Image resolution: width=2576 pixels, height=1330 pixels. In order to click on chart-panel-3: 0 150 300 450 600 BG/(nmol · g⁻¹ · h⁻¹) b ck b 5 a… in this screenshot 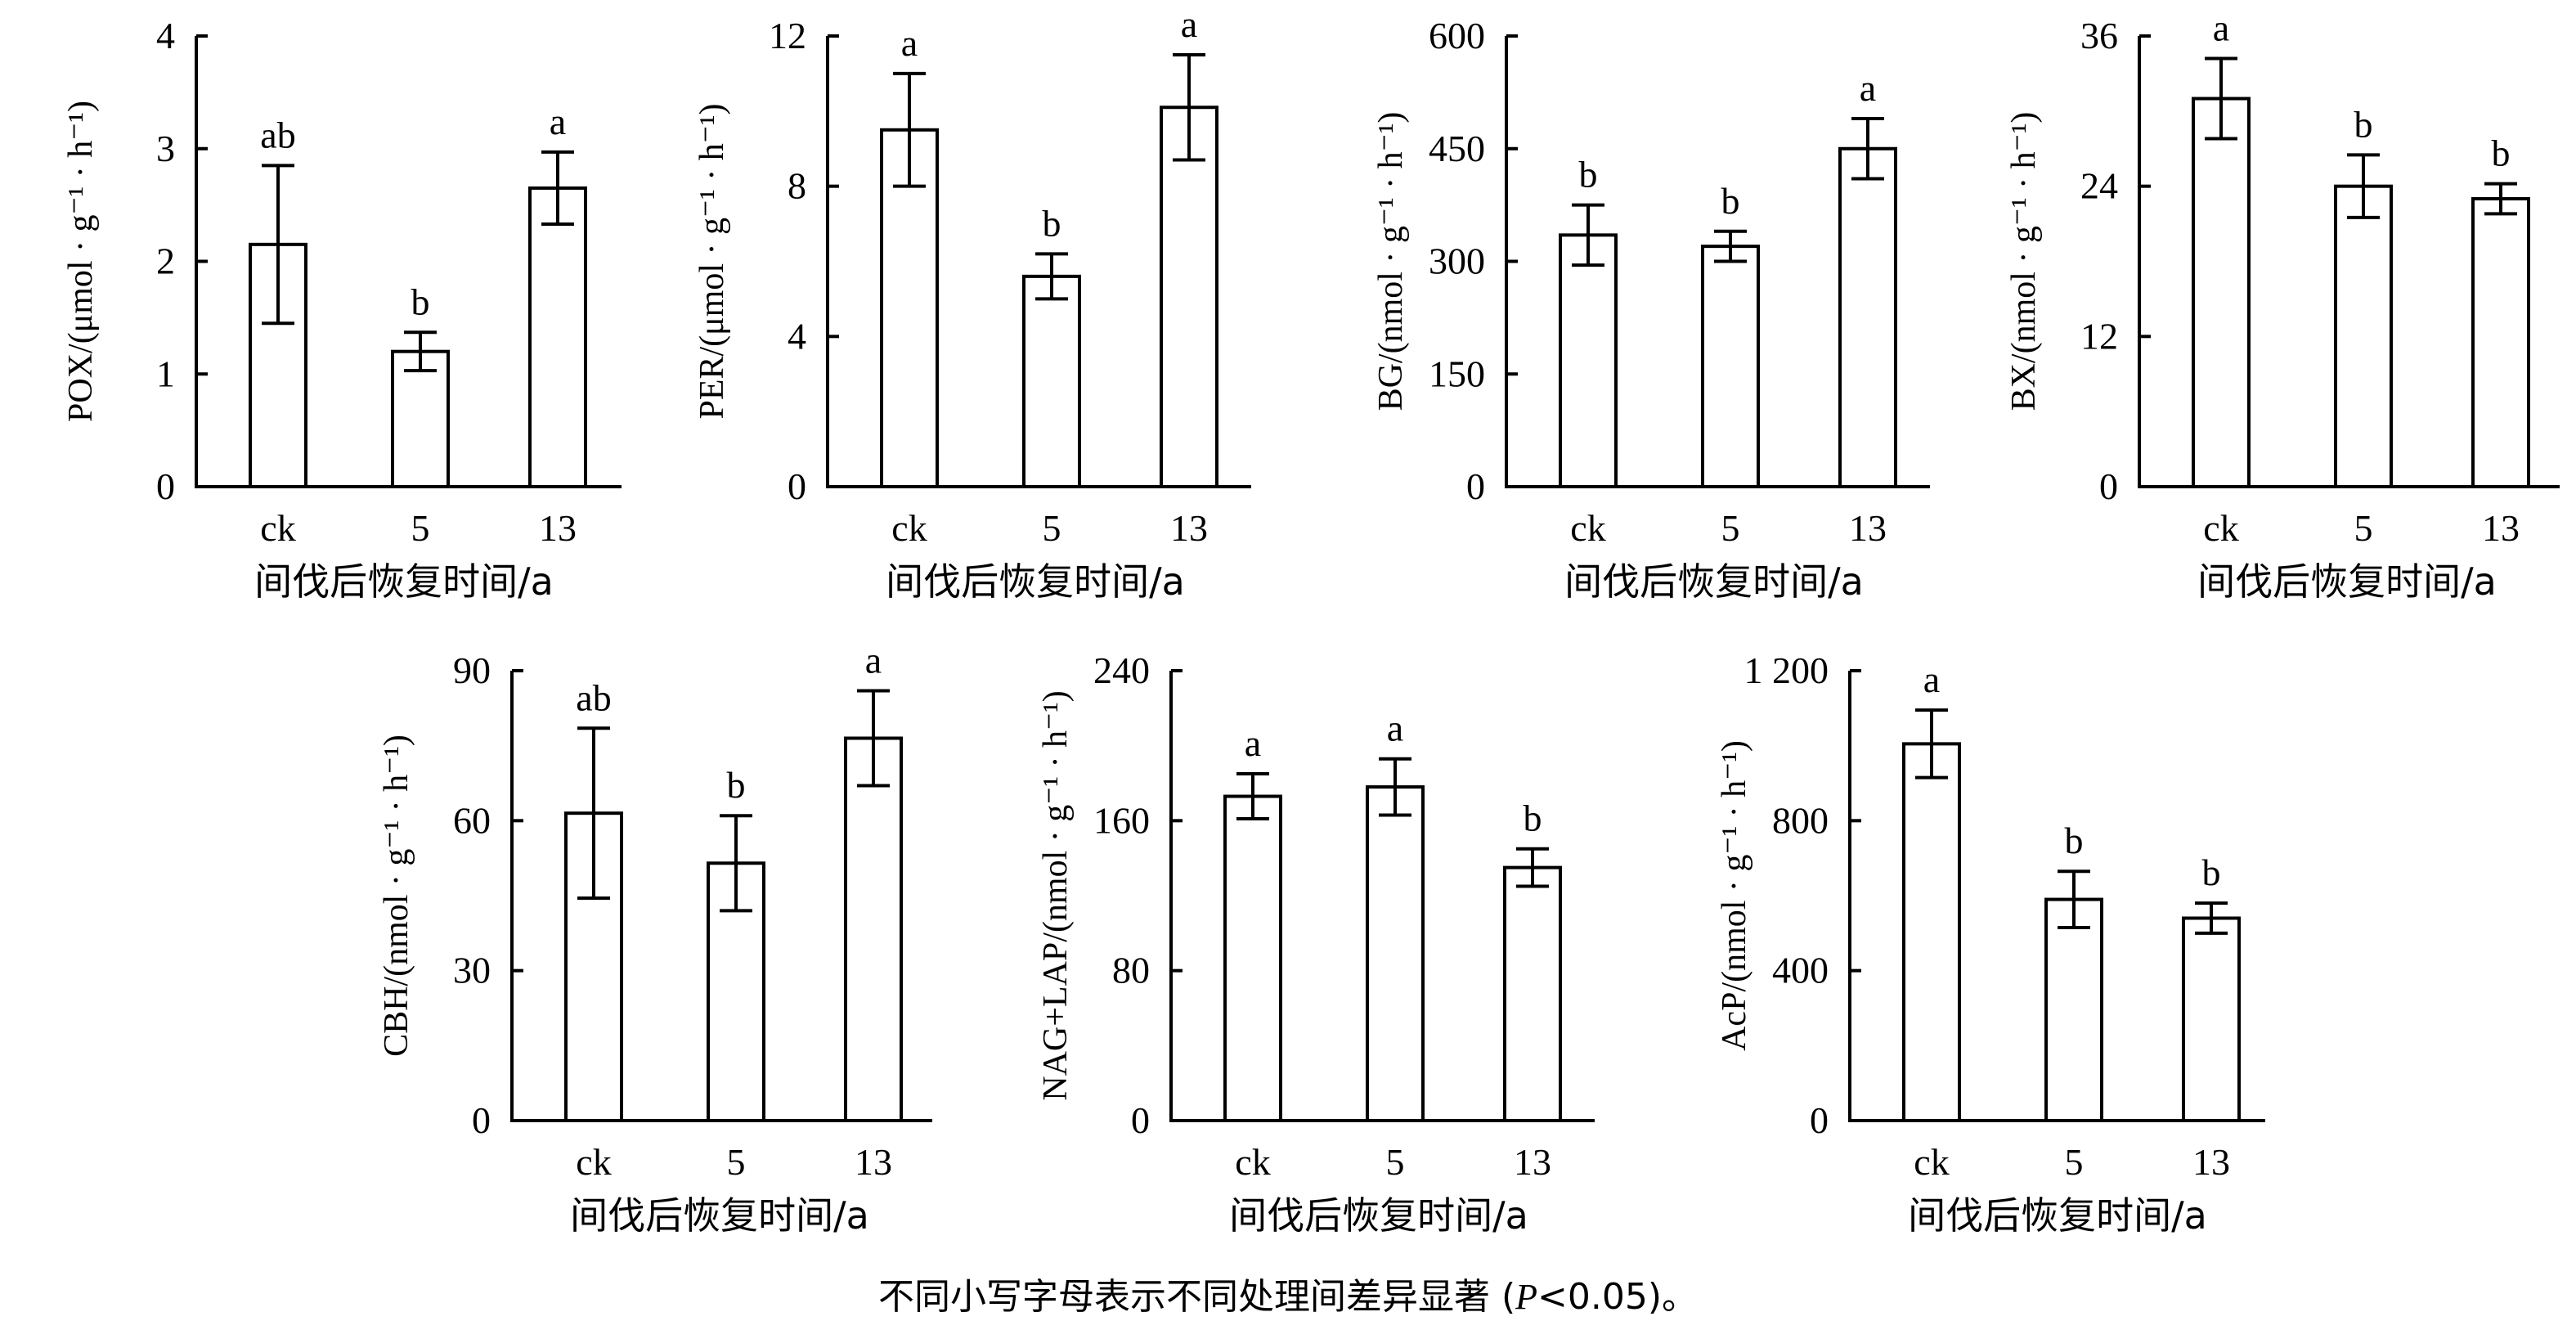, I will do `click(1651, 309)`.